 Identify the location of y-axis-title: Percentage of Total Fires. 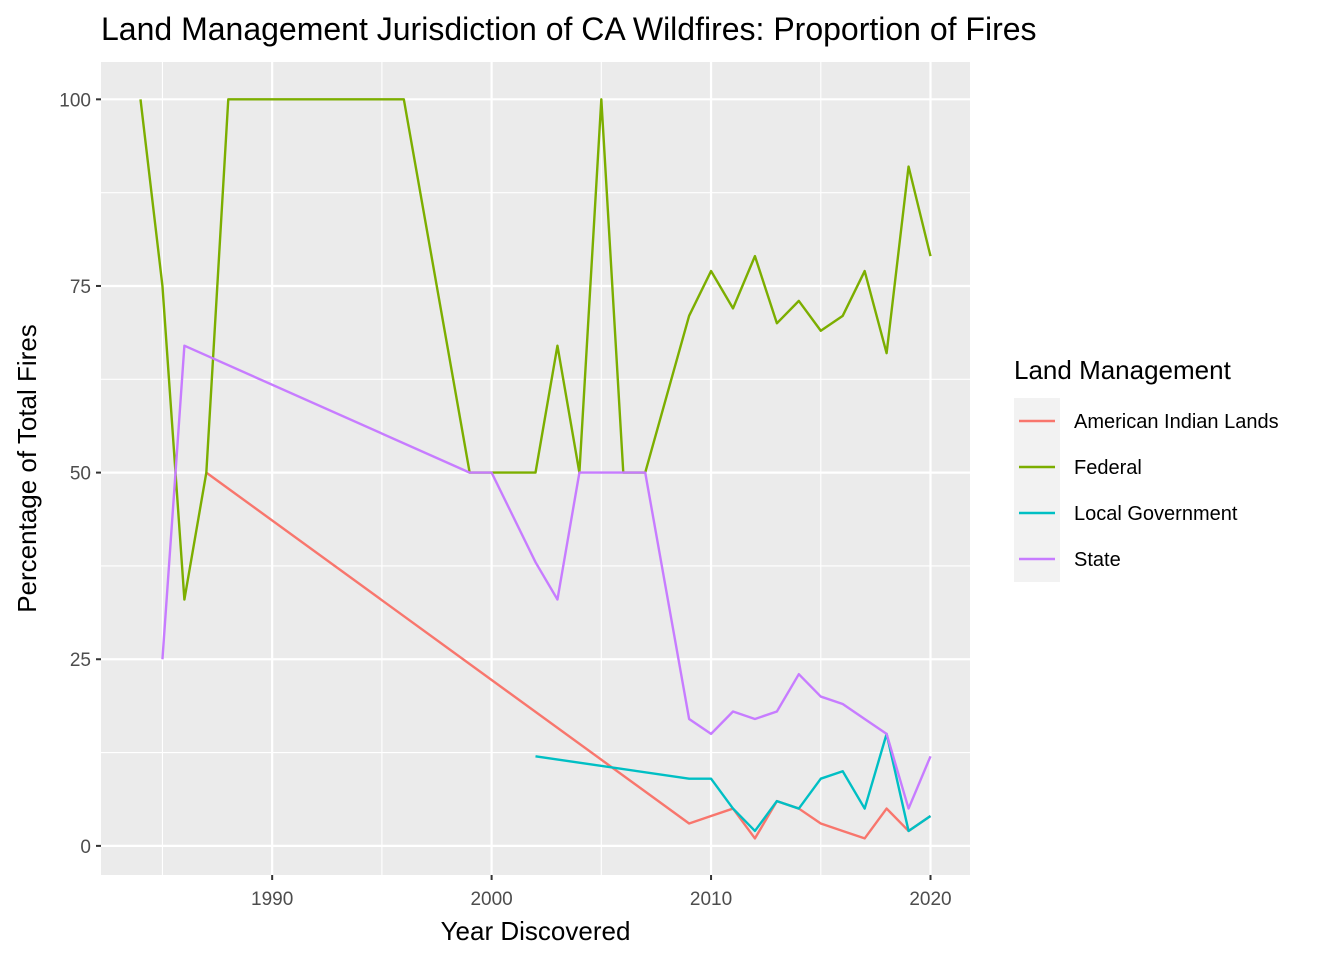
(27, 468).